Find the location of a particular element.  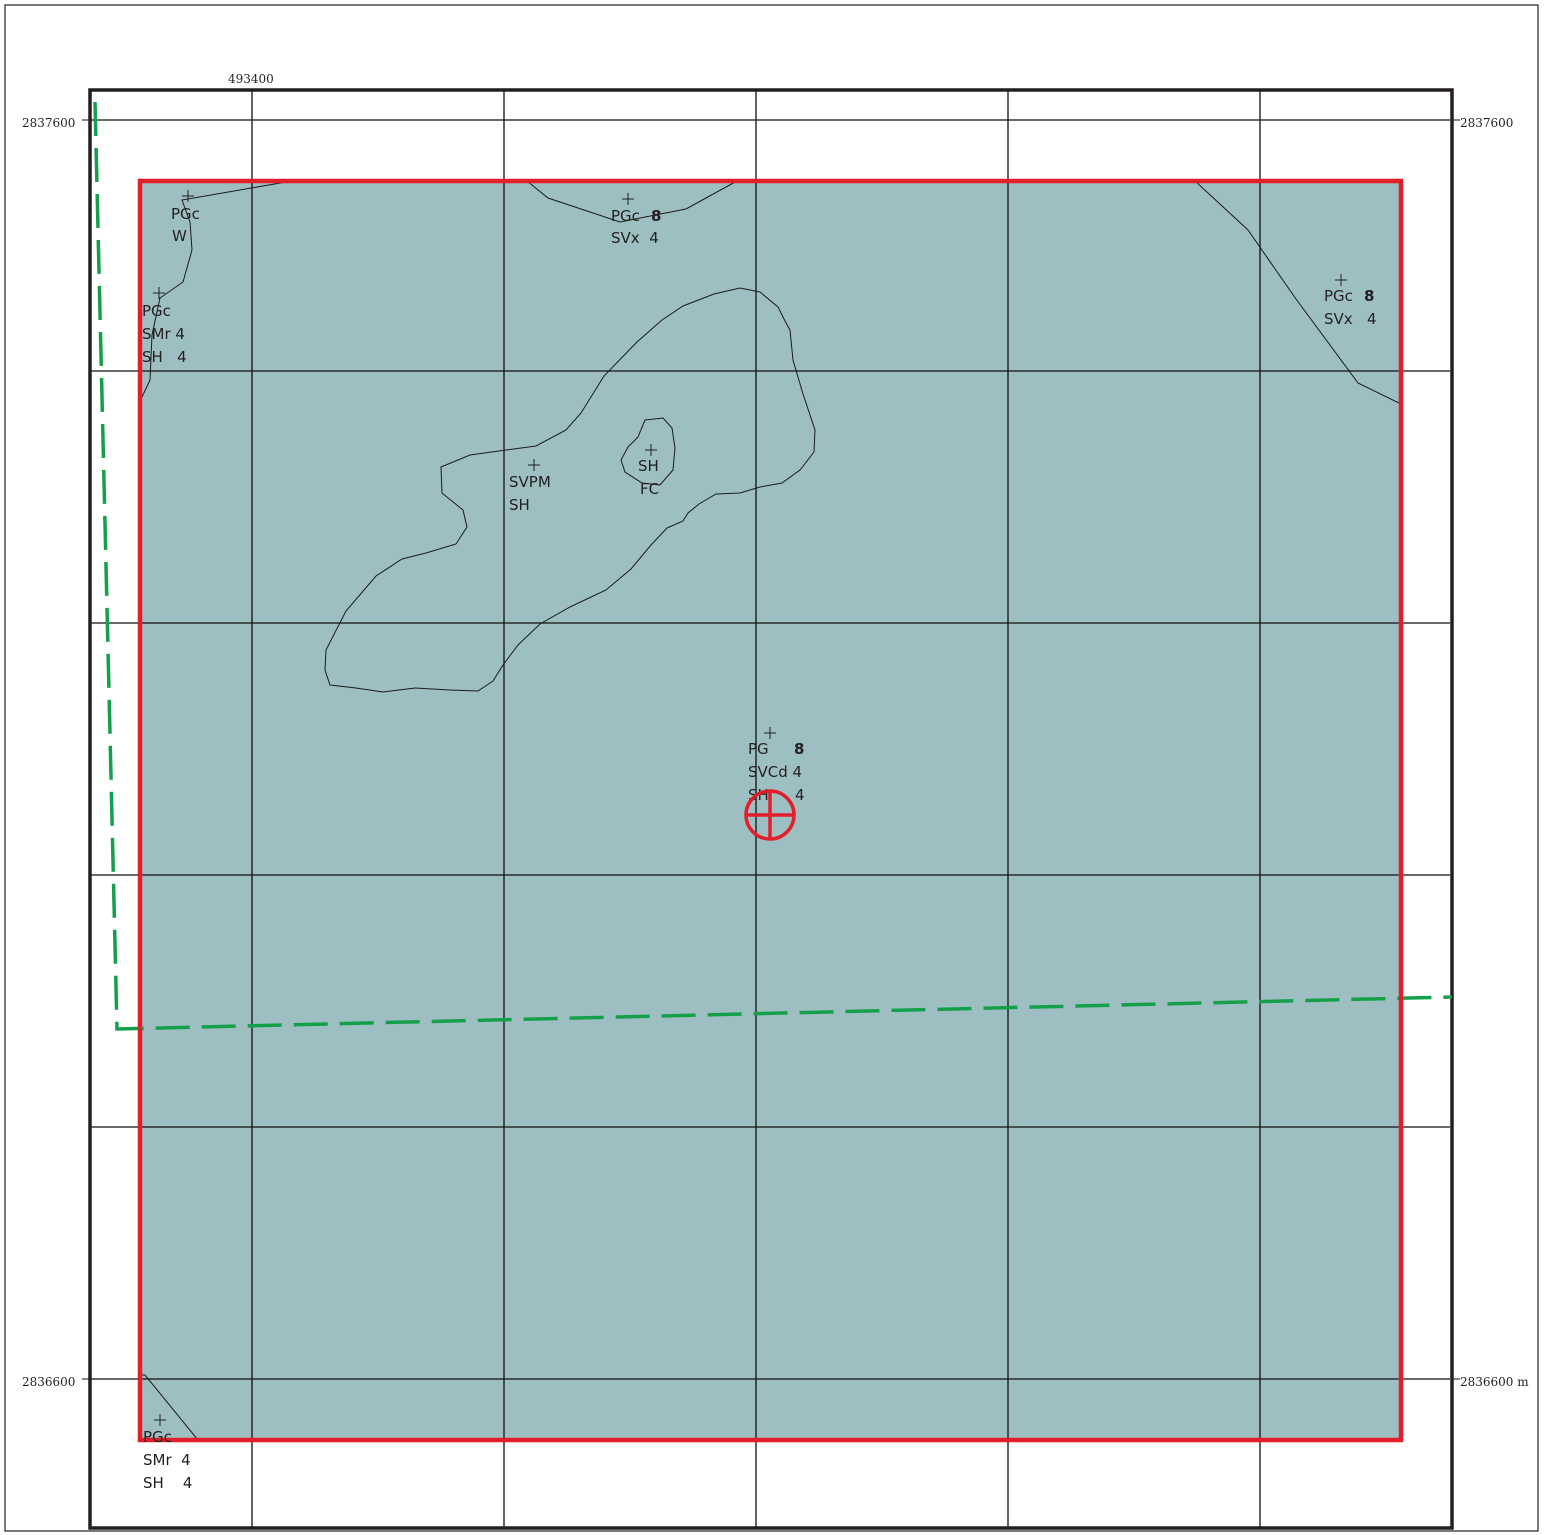

unit-label-number: 4 is located at coordinates (800, 795).